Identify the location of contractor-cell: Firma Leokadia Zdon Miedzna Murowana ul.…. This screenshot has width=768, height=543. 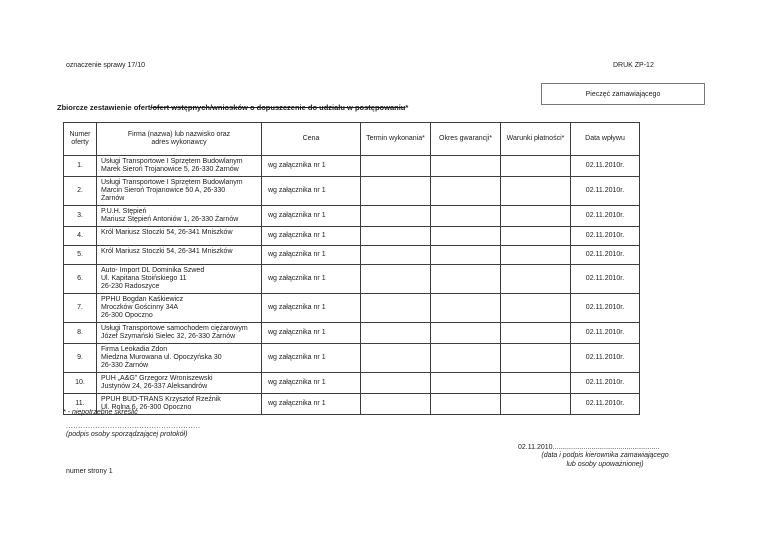
(179, 358).